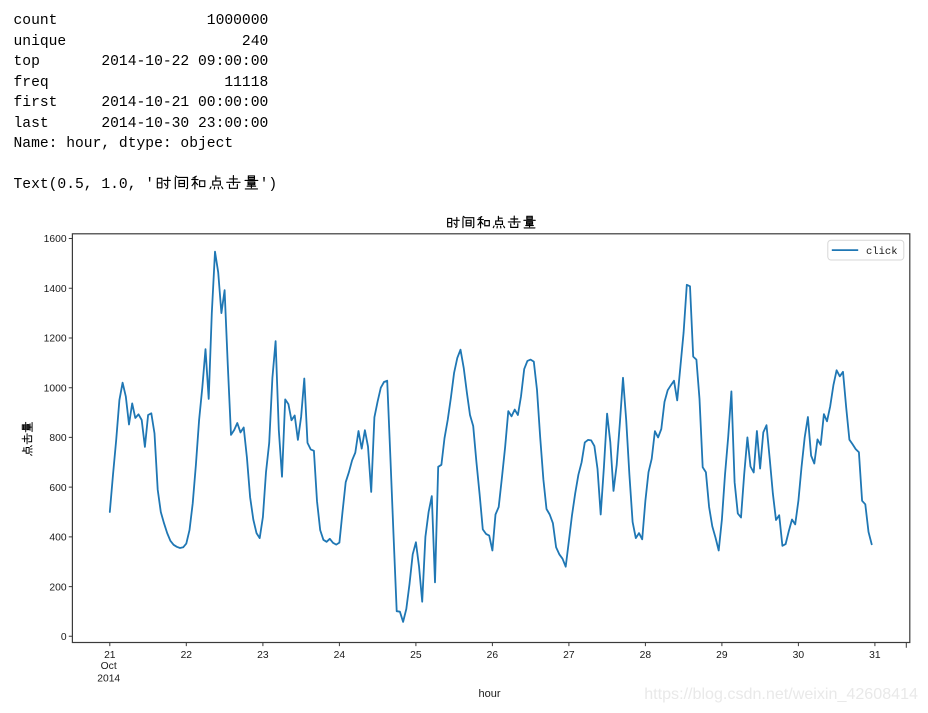  What do you see at coordinates (875, 655) in the screenshot?
I see `svg-text: 31` at bounding box center [875, 655].